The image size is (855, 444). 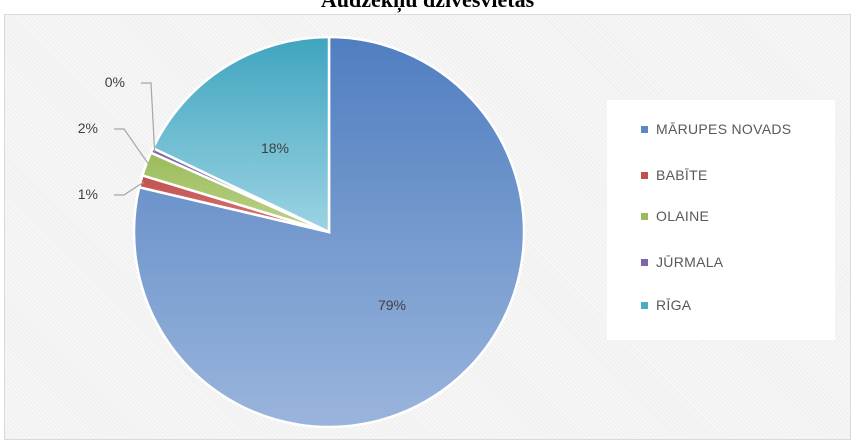 What do you see at coordinates (88, 128) in the screenshot?
I see `data-label: 2%` at bounding box center [88, 128].